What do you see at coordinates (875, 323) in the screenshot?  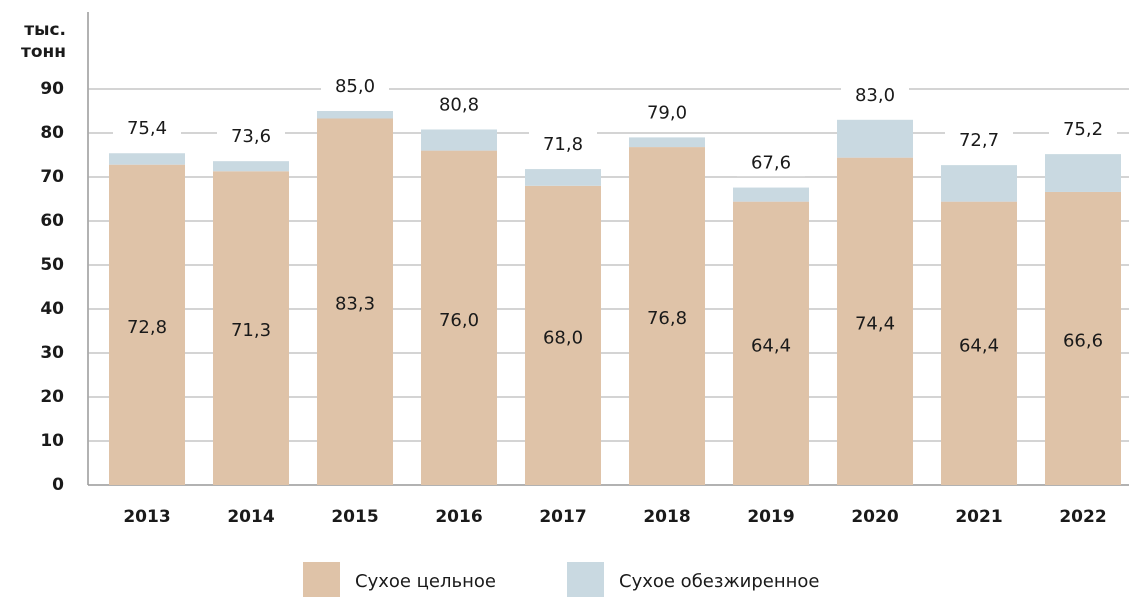 I see `value-label: 74,4` at bounding box center [875, 323].